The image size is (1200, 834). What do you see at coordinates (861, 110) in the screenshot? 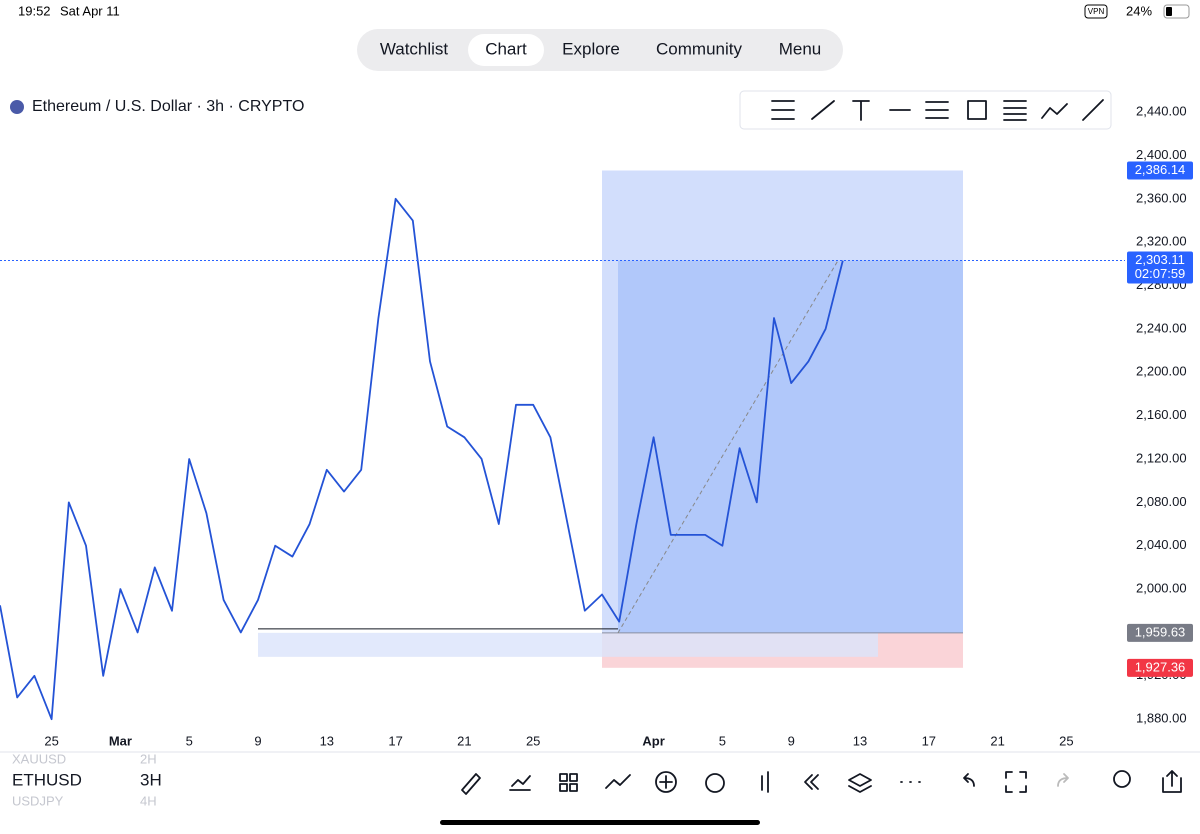
I see `tool-text` at bounding box center [861, 110].